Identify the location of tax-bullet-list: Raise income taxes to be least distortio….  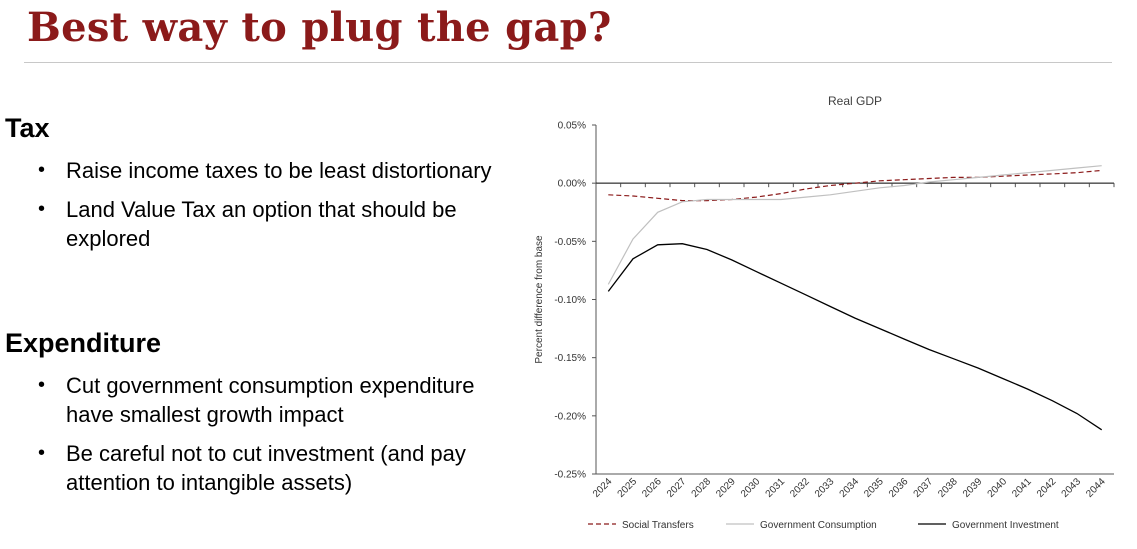
(283, 209).